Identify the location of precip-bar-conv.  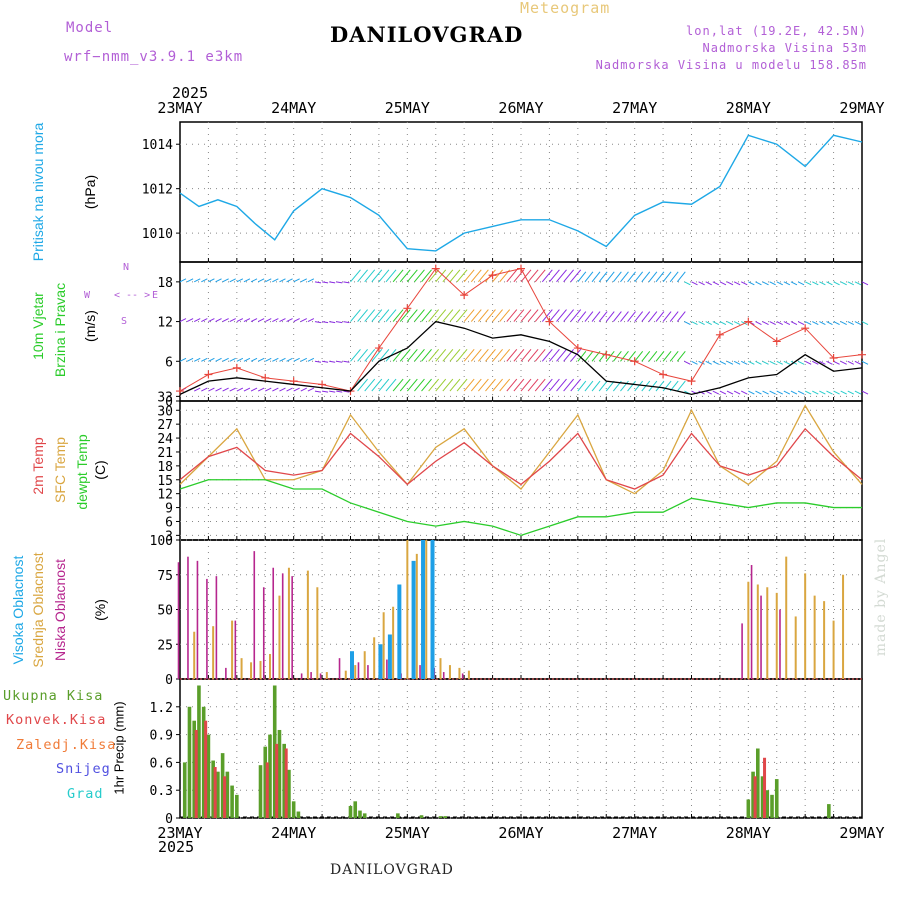
(196, 773).